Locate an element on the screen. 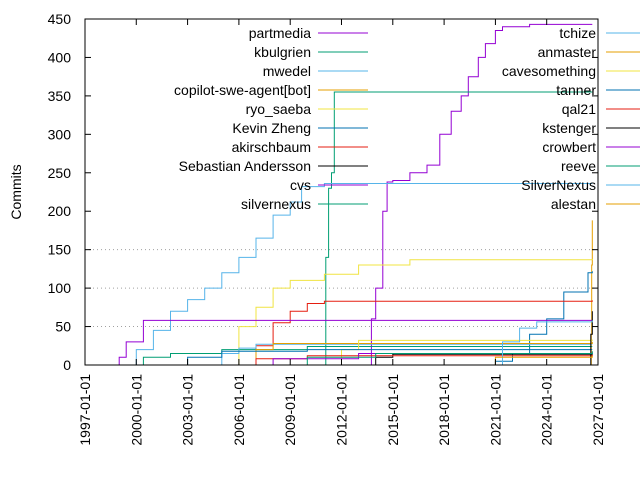 This screenshot has height=480, width=640. y-tick-label: 200 is located at coordinates (60, 211).